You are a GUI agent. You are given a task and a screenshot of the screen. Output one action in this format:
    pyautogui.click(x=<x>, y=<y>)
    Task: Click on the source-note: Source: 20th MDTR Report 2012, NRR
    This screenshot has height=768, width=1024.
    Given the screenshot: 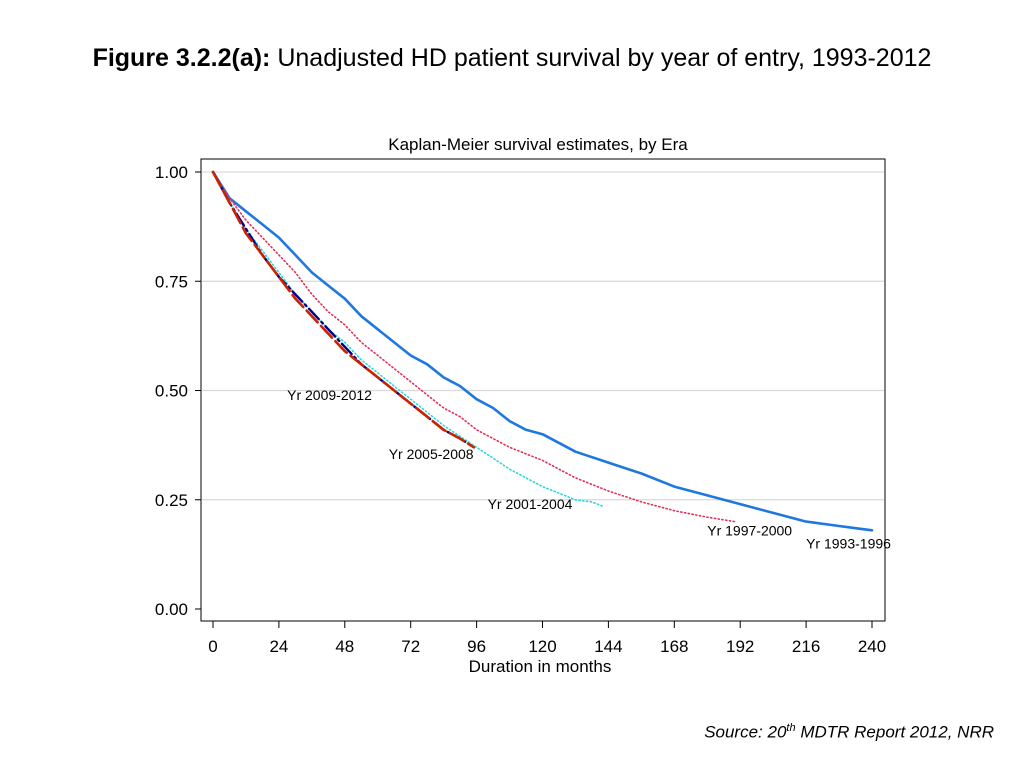 What is the action you would take?
    pyautogui.click(x=849, y=732)
    